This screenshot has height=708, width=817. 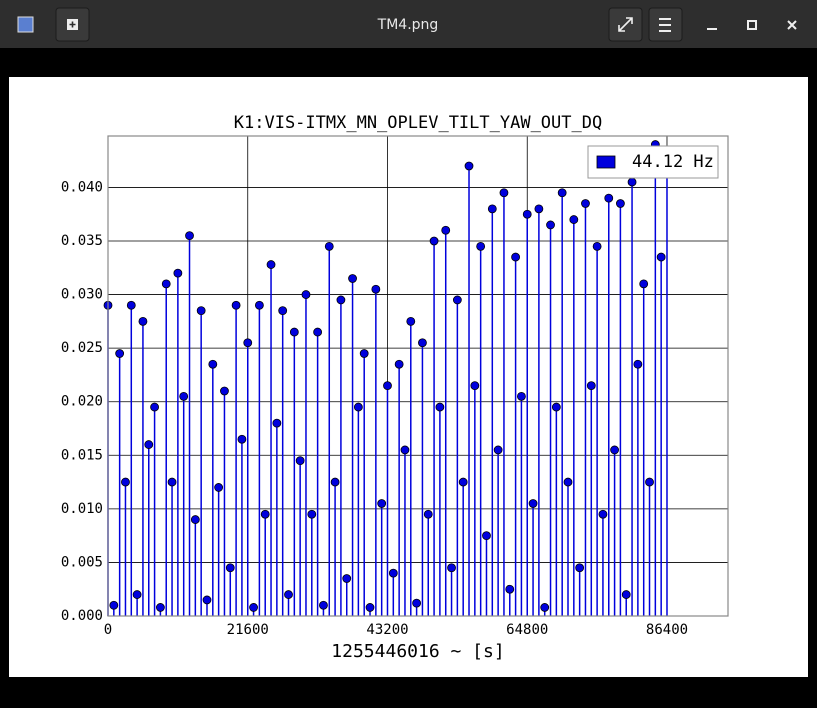 What do you see at coordinates (82, 562) in the screenshot?
I see `y-tick-label: 0.005` at bounding box center [82, 562].